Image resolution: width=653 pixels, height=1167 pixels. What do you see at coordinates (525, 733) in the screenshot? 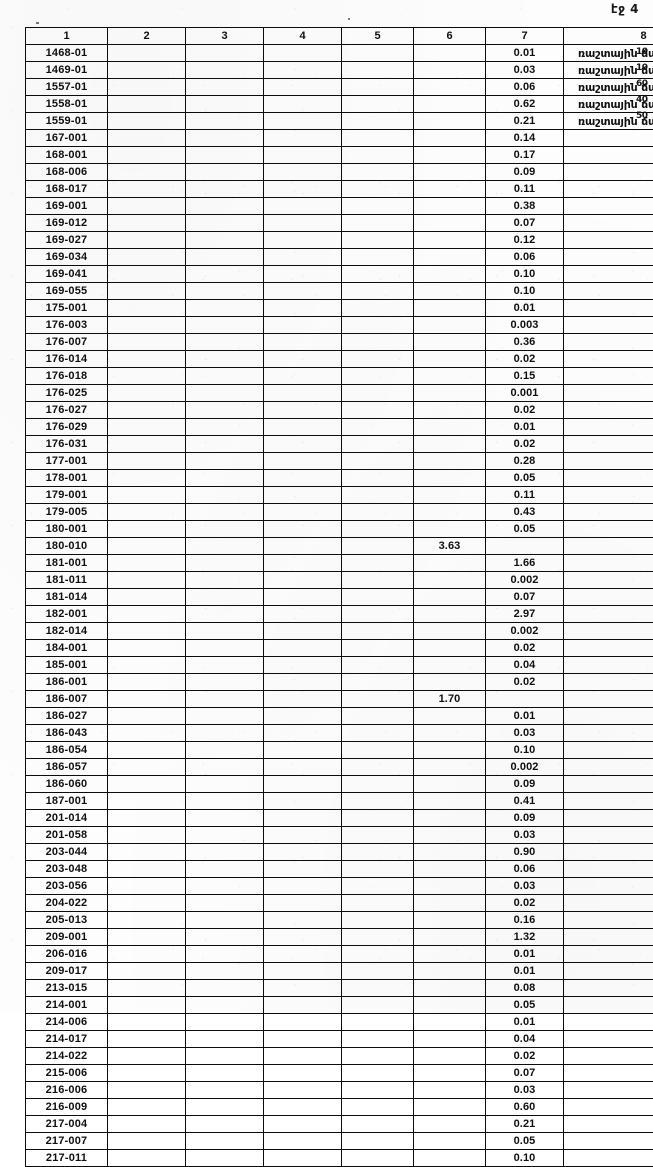
I see `cell-col7: 0.03` at bounding box center [525, 733].